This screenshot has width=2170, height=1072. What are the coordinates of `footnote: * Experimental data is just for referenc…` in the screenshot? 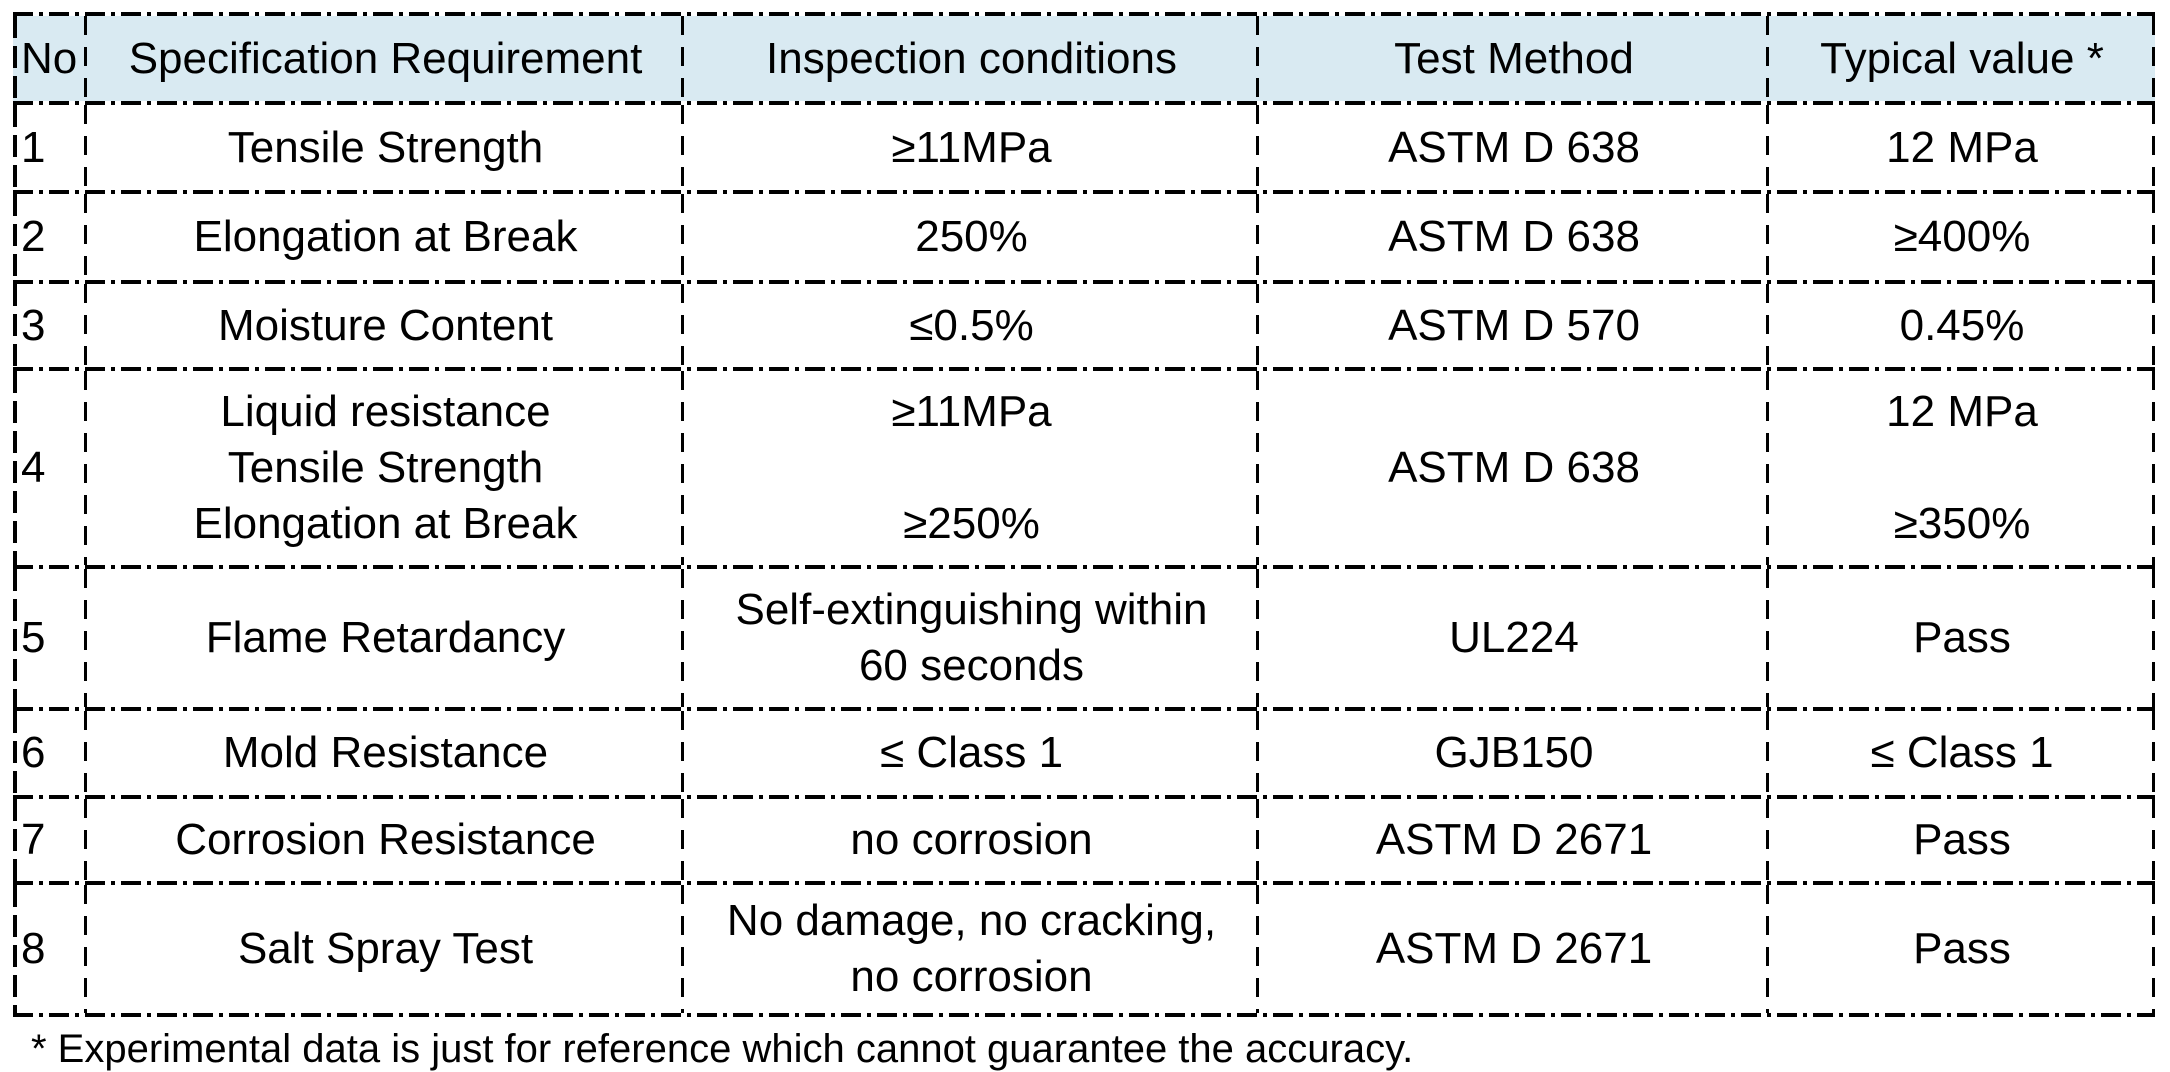 It's located at (722, 1049).